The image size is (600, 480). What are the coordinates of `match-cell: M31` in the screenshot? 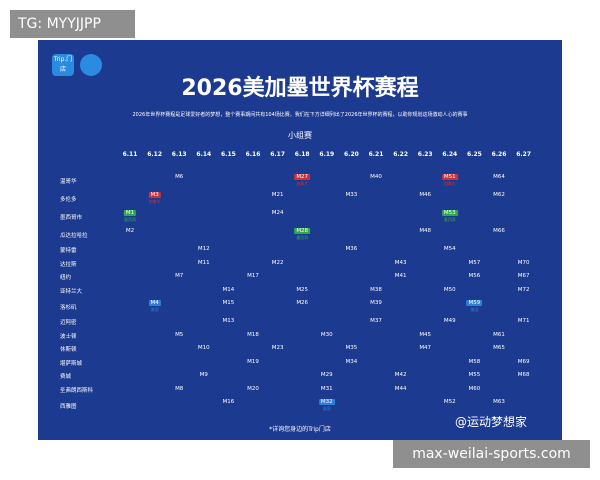 It's located at (327, 389).